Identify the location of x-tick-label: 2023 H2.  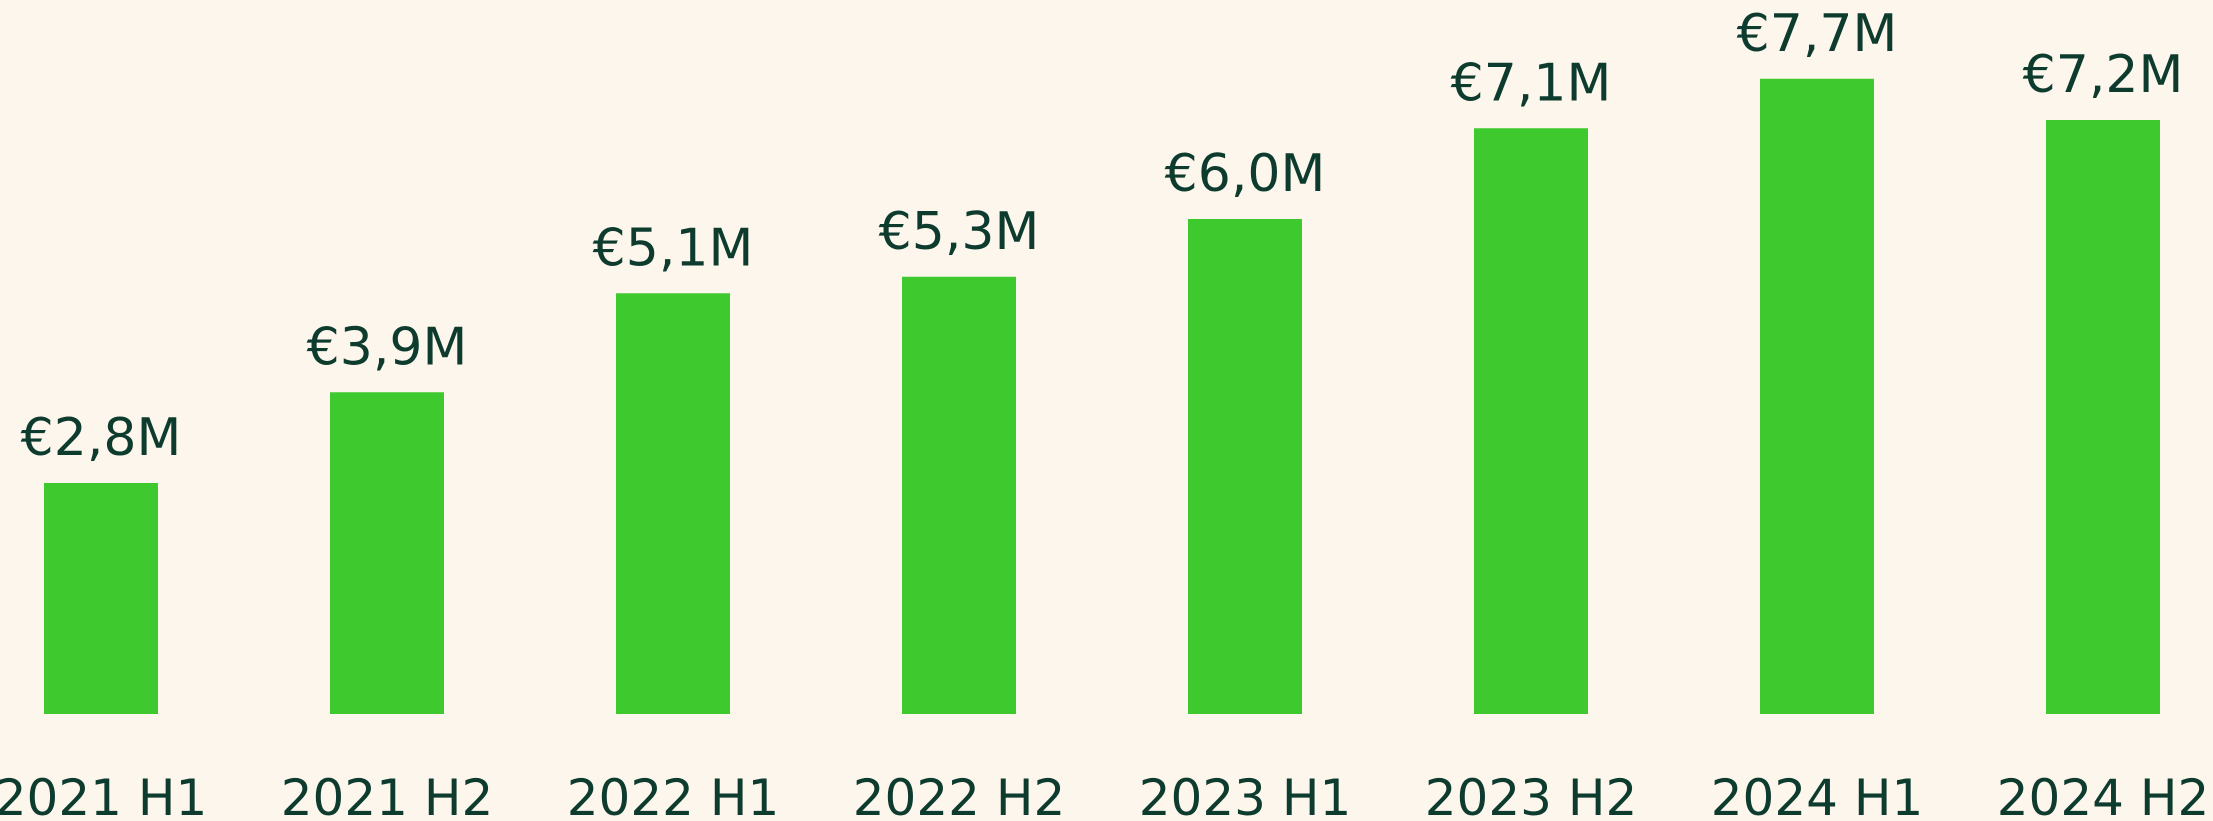
(1531, 795).